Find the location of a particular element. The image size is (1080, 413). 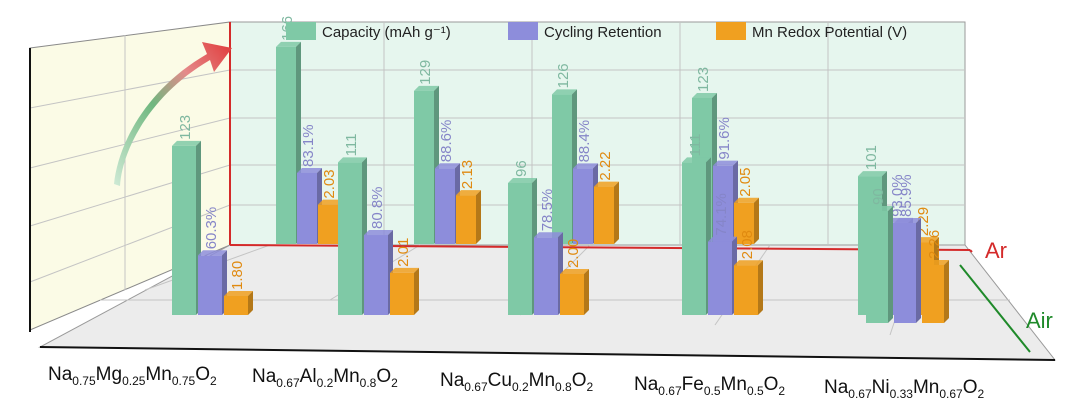

ar-label-capacity-4: 123 is located at coordinates (703, 79).